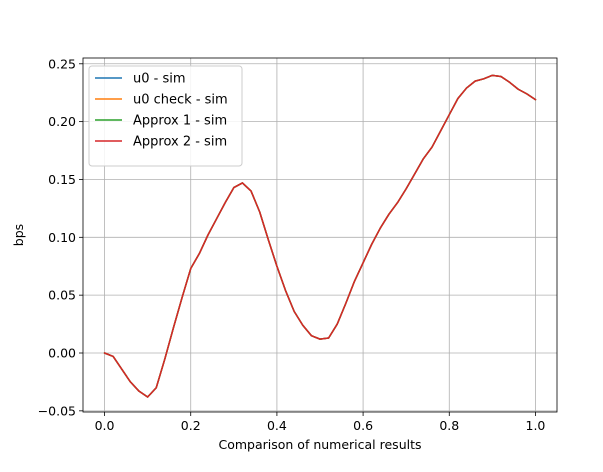 This screenshot has width=603, height=472. Describe the element at coordinates (62, 353) in the screenshot. I see `y-tick-label: 0.00` at that location.